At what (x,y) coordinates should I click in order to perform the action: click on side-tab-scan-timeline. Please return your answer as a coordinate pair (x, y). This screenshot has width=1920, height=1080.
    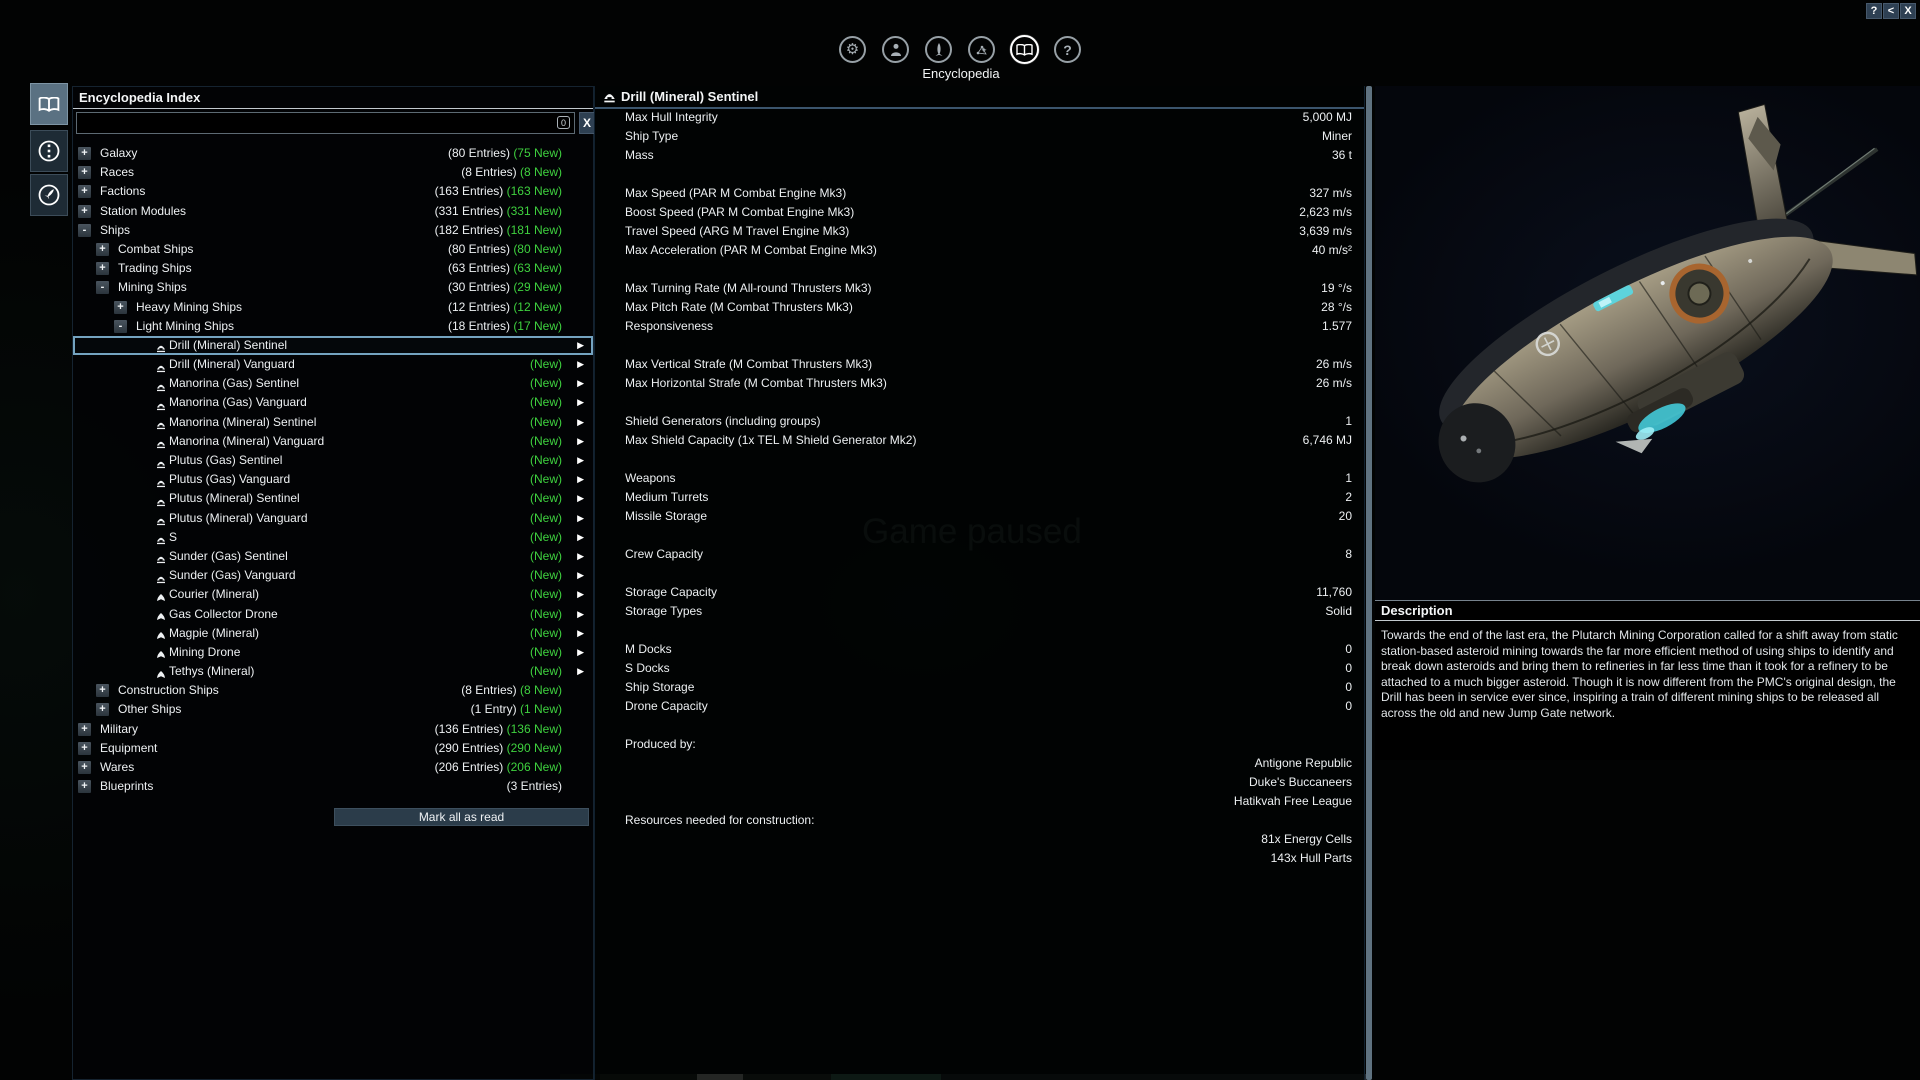
    Looking at the image, I should click on (49, 151).